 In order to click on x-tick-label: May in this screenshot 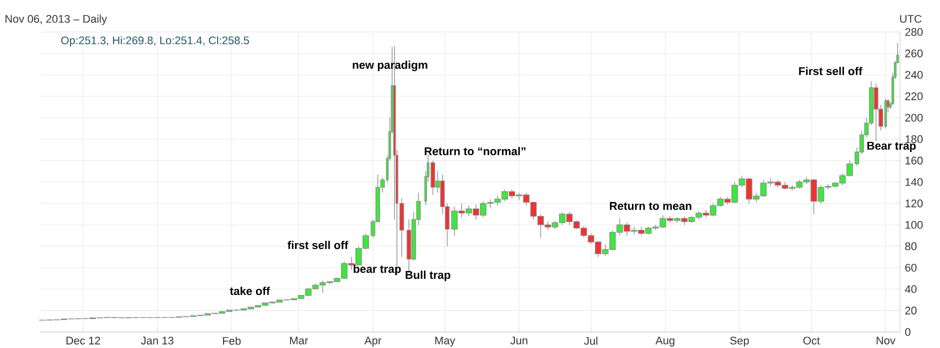, I will do `click(445, 341)`.